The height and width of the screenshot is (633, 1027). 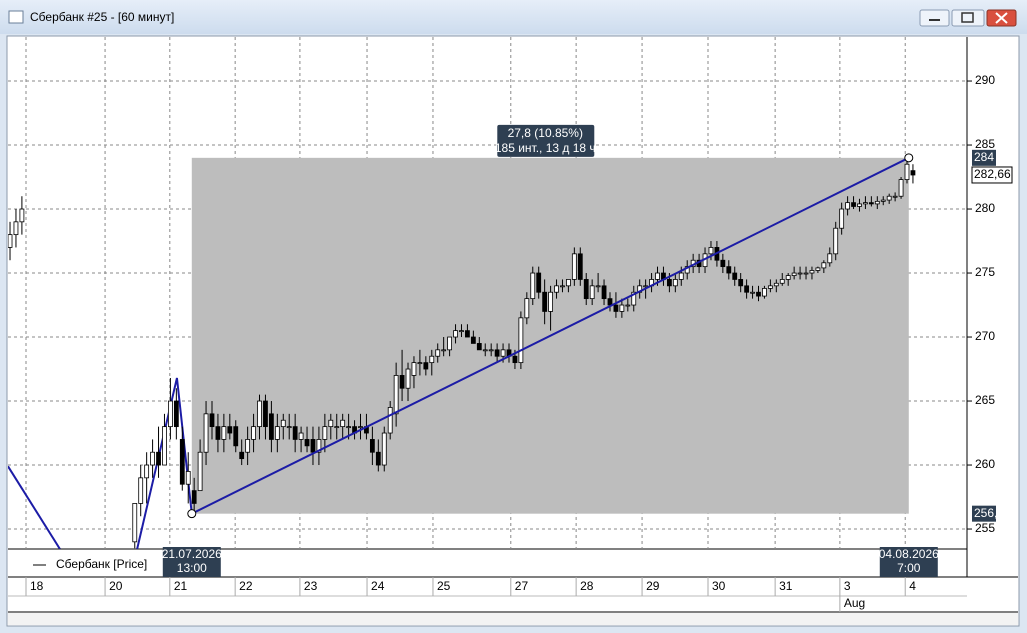 What do you see at coordinates (101, 564) in the screenshot?
I see `legend-label: Сбербанк [Price]` at bounding box center [101, 564].